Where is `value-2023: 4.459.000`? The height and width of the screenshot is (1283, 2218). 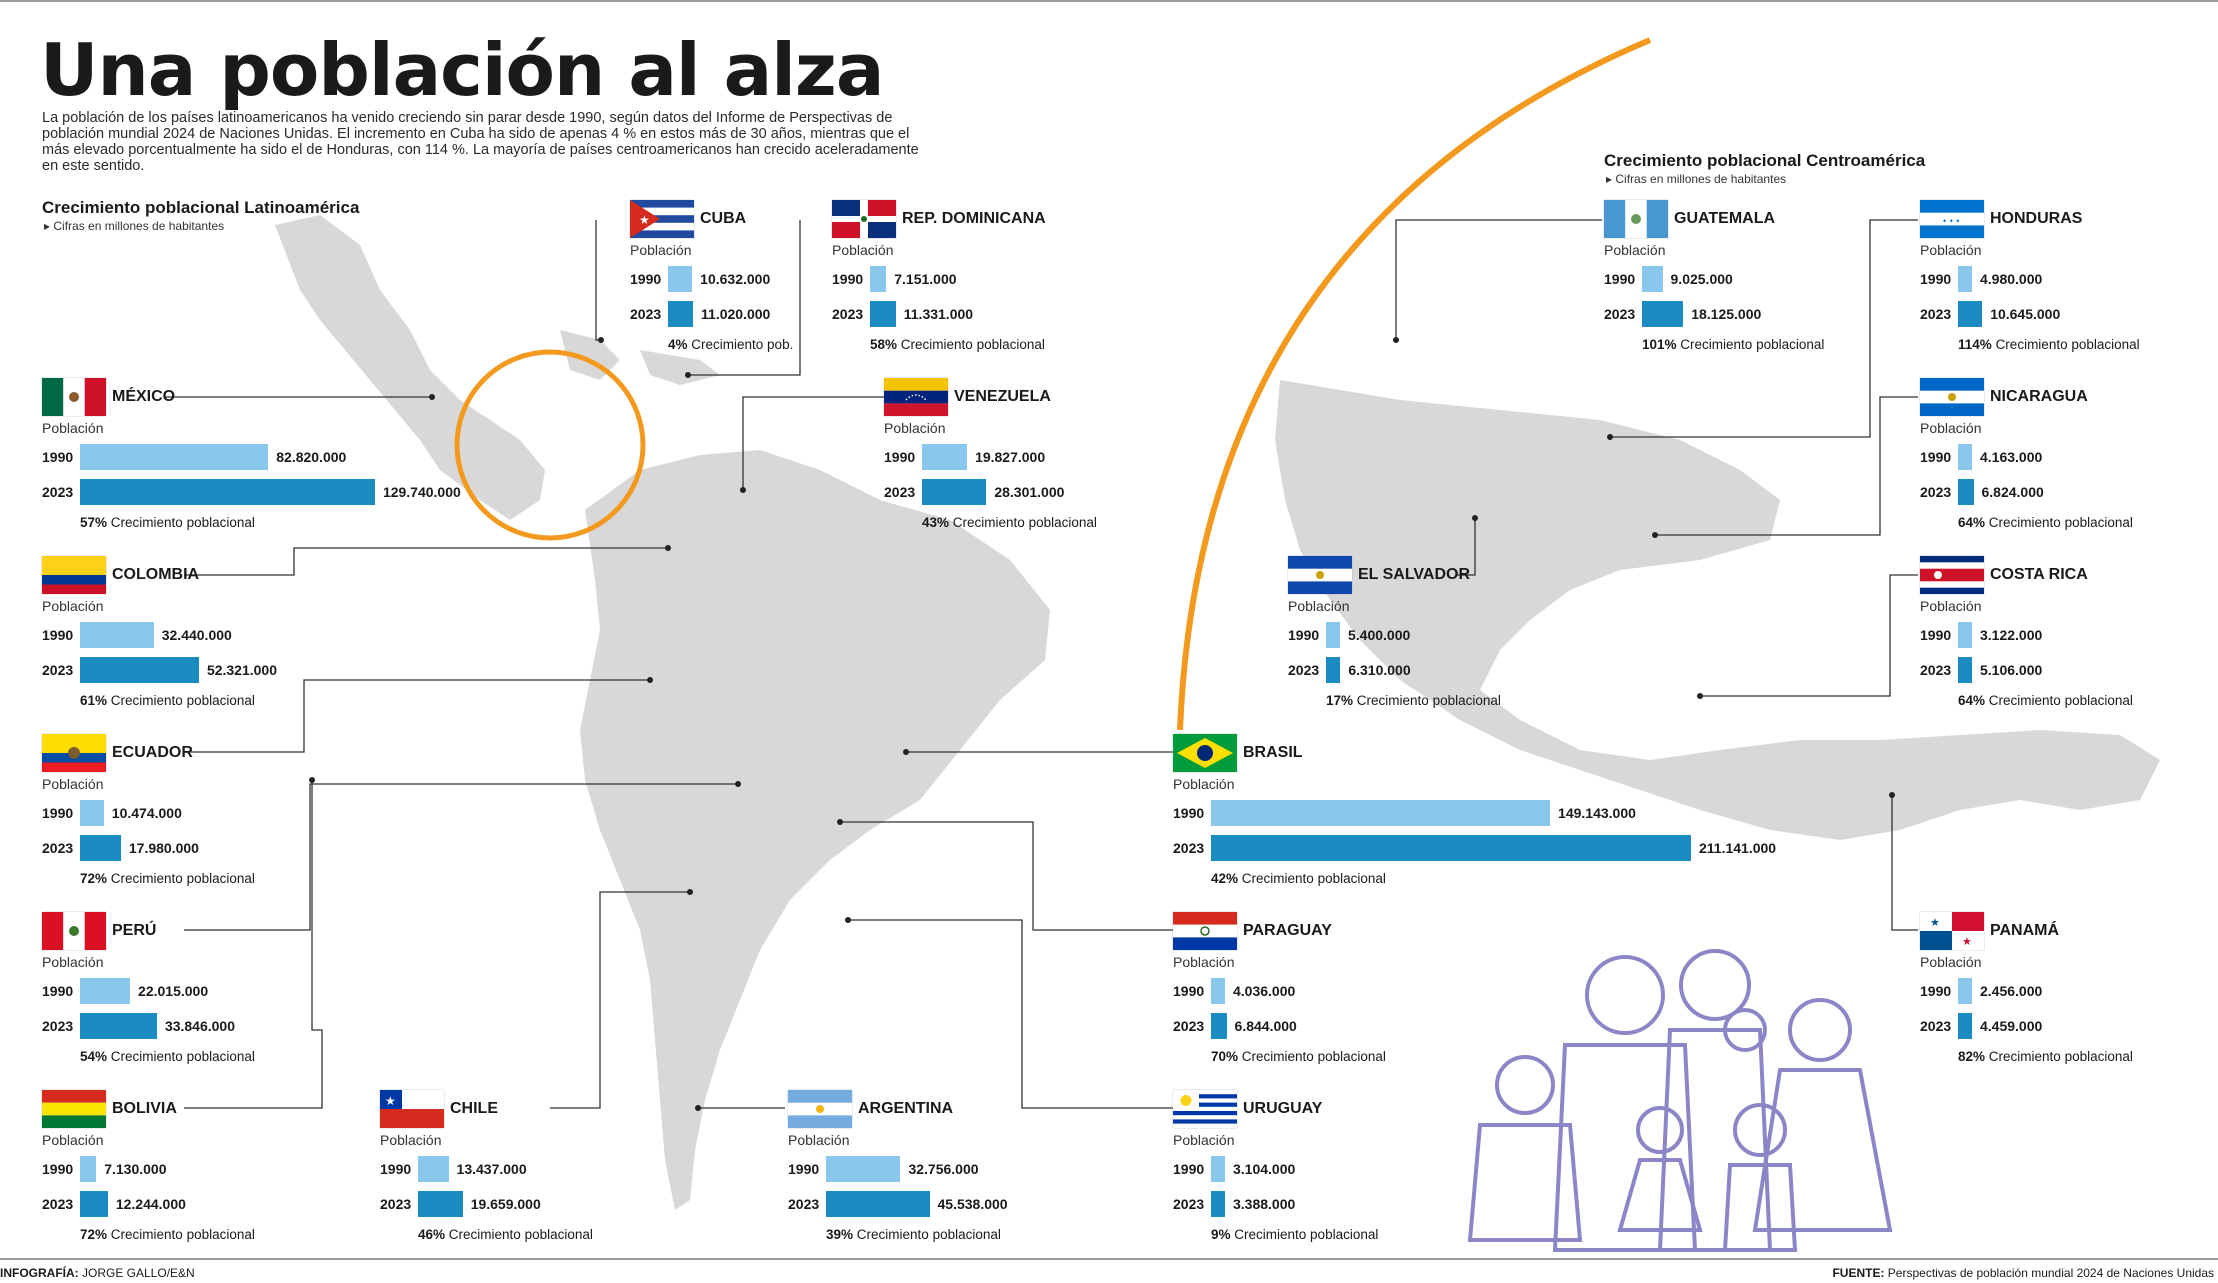 value-2023: 4.459.000 is located at coordinates (2011, 1026).